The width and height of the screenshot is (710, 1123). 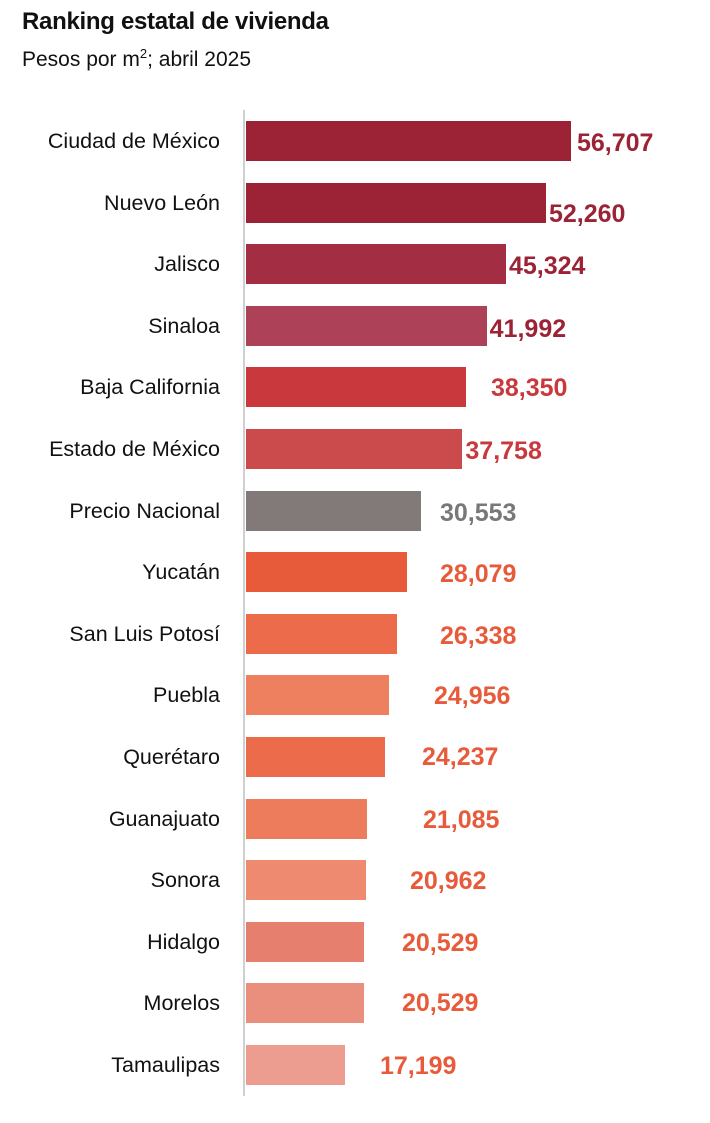 I want to click on subtitle-suffix: ; abril 2025, so click(x=199, y=59).